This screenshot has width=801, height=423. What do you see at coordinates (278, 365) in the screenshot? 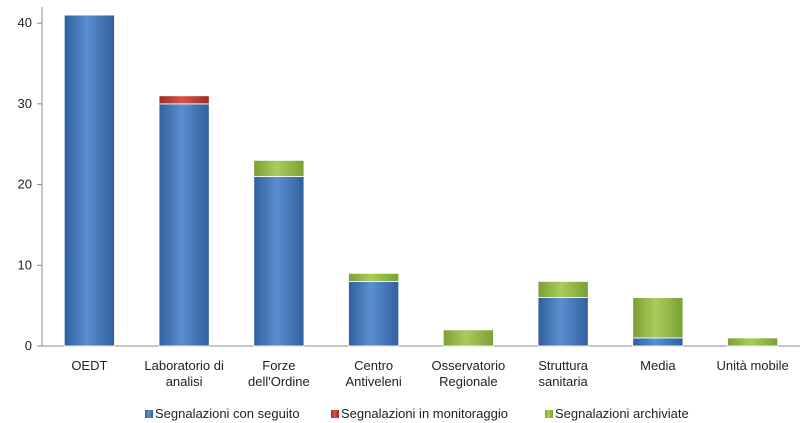
I see `x-category-label: Forze` at bounding box center [278, 365].